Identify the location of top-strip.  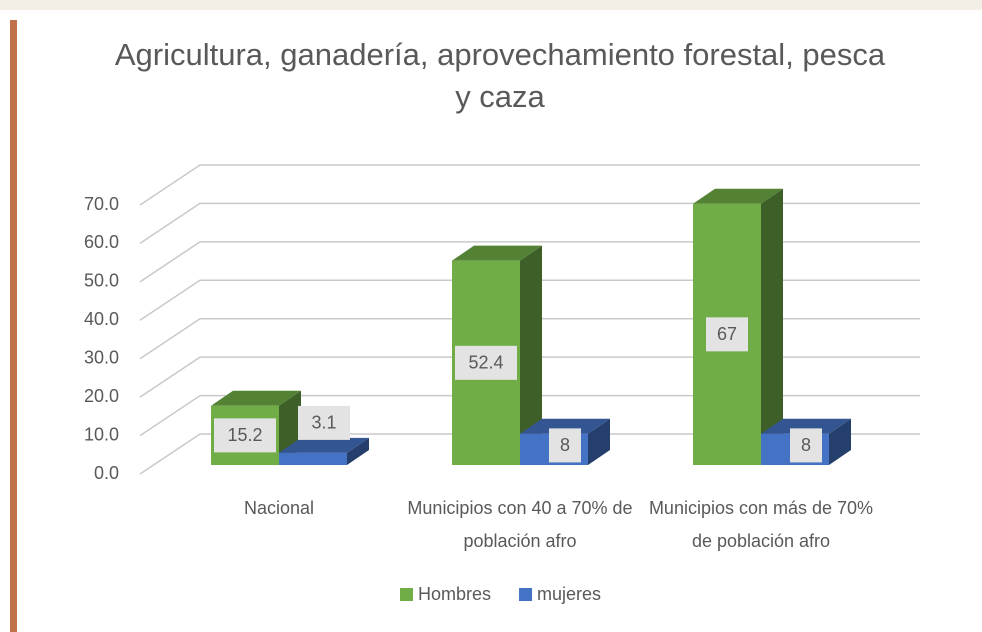
(491, 5).